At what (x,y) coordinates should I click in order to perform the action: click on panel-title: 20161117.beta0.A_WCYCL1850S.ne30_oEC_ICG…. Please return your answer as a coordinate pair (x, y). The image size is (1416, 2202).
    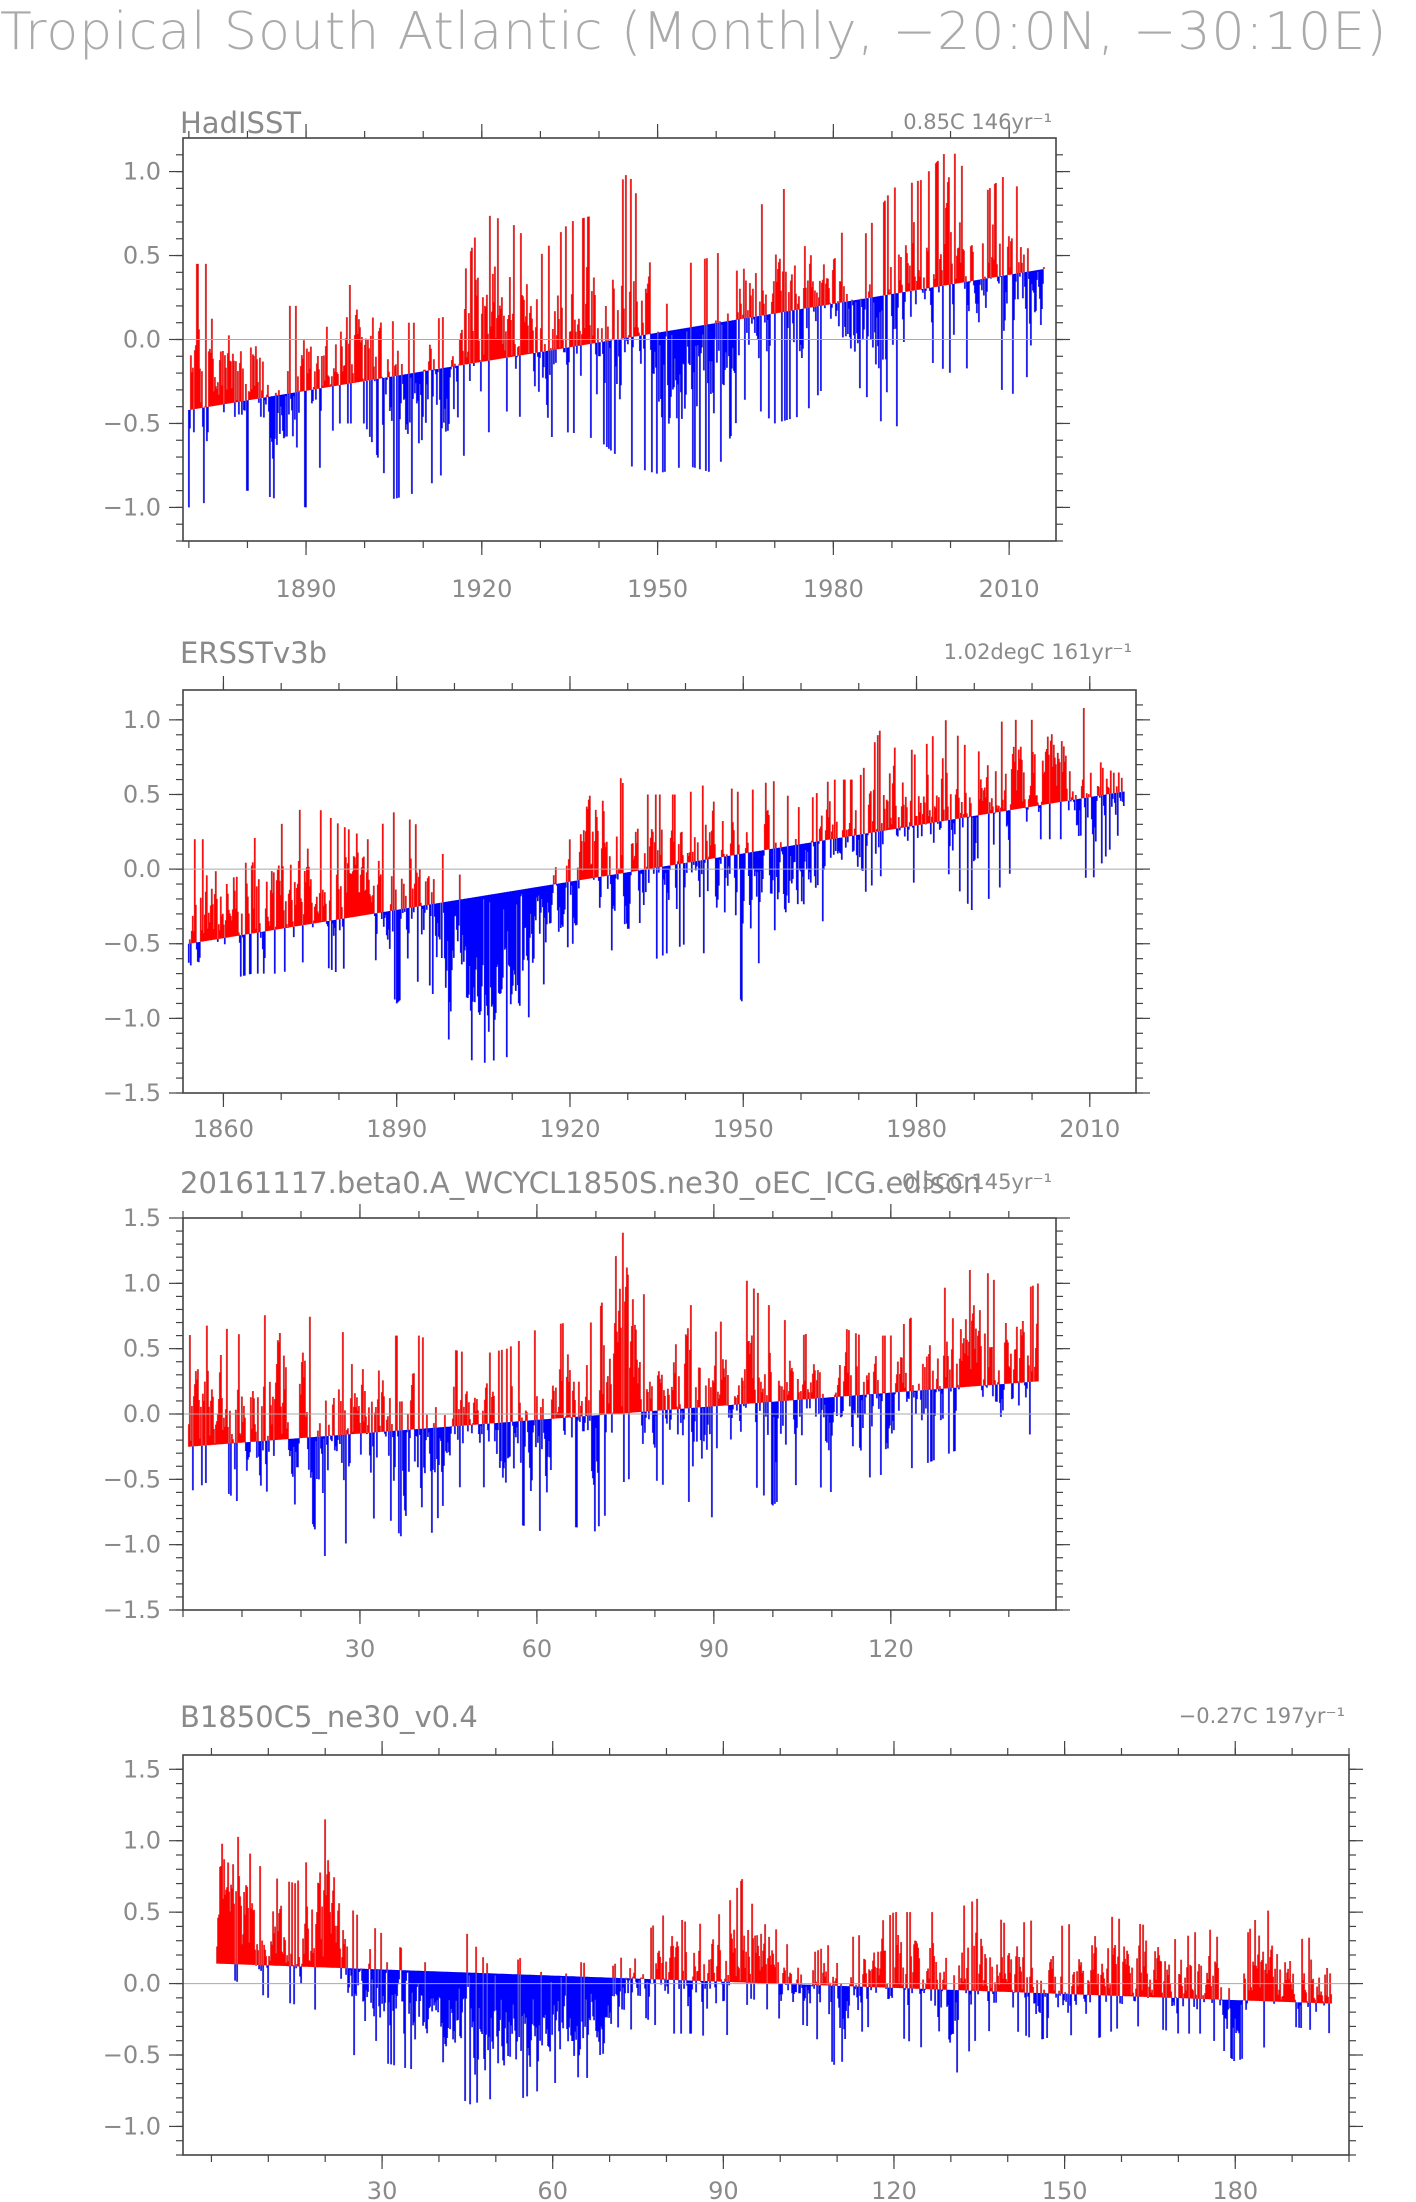
    Looking at the image, I should click on (580, 1183).